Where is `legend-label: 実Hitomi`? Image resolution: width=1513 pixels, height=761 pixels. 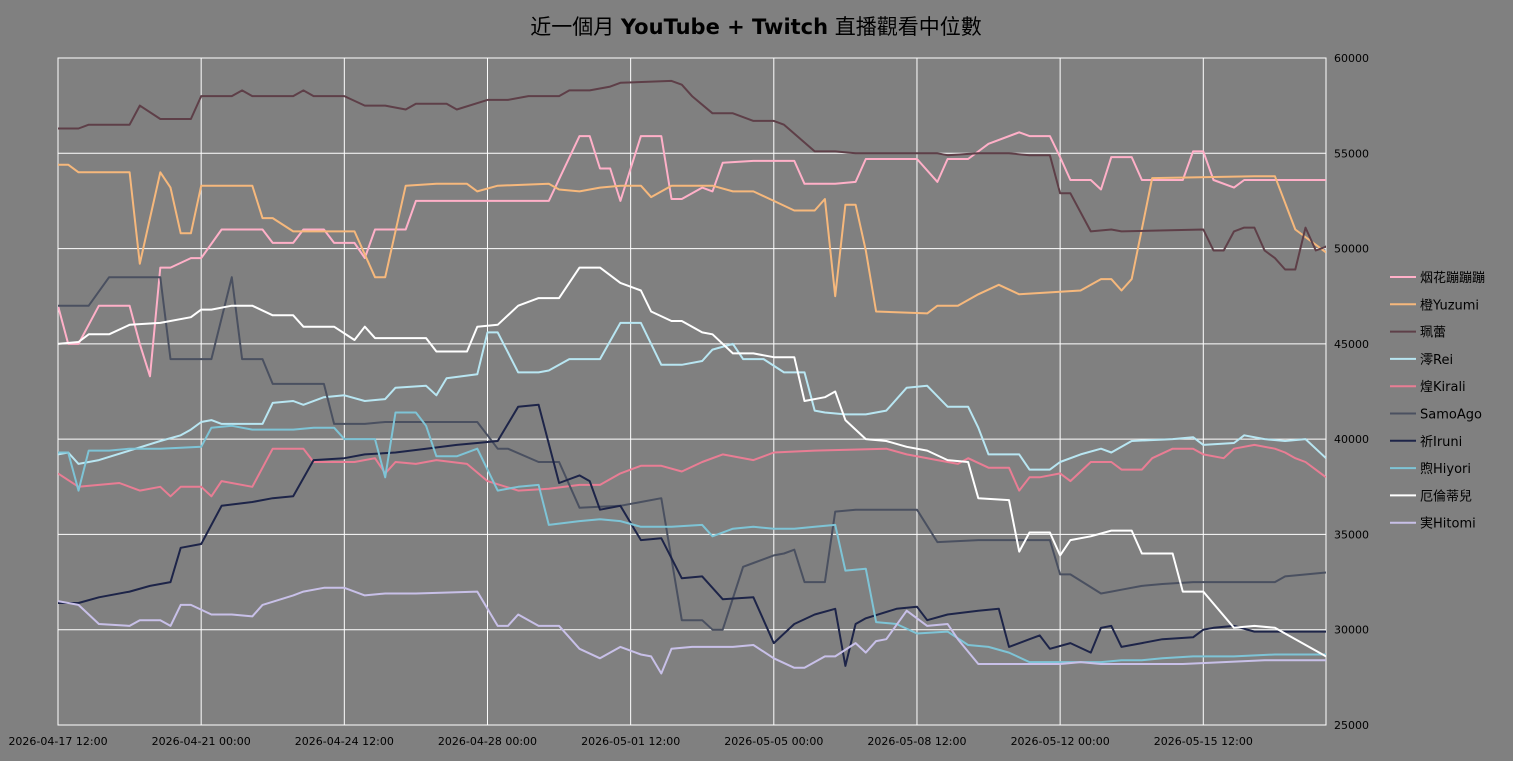
legend-label: 実Hitomi is located at coordinates (1448, 524).